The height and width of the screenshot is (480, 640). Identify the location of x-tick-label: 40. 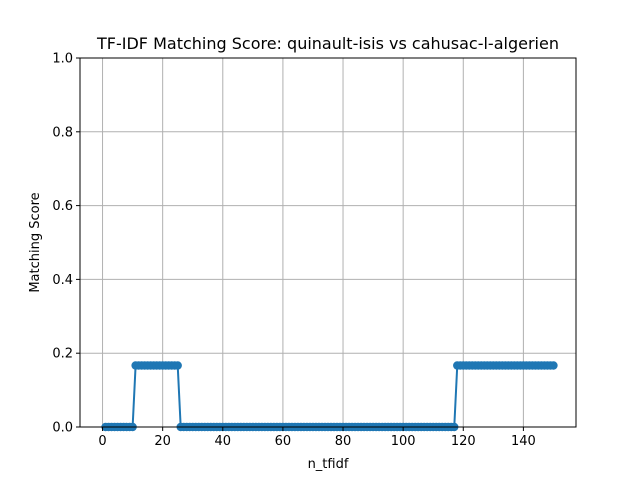
(223, 441).